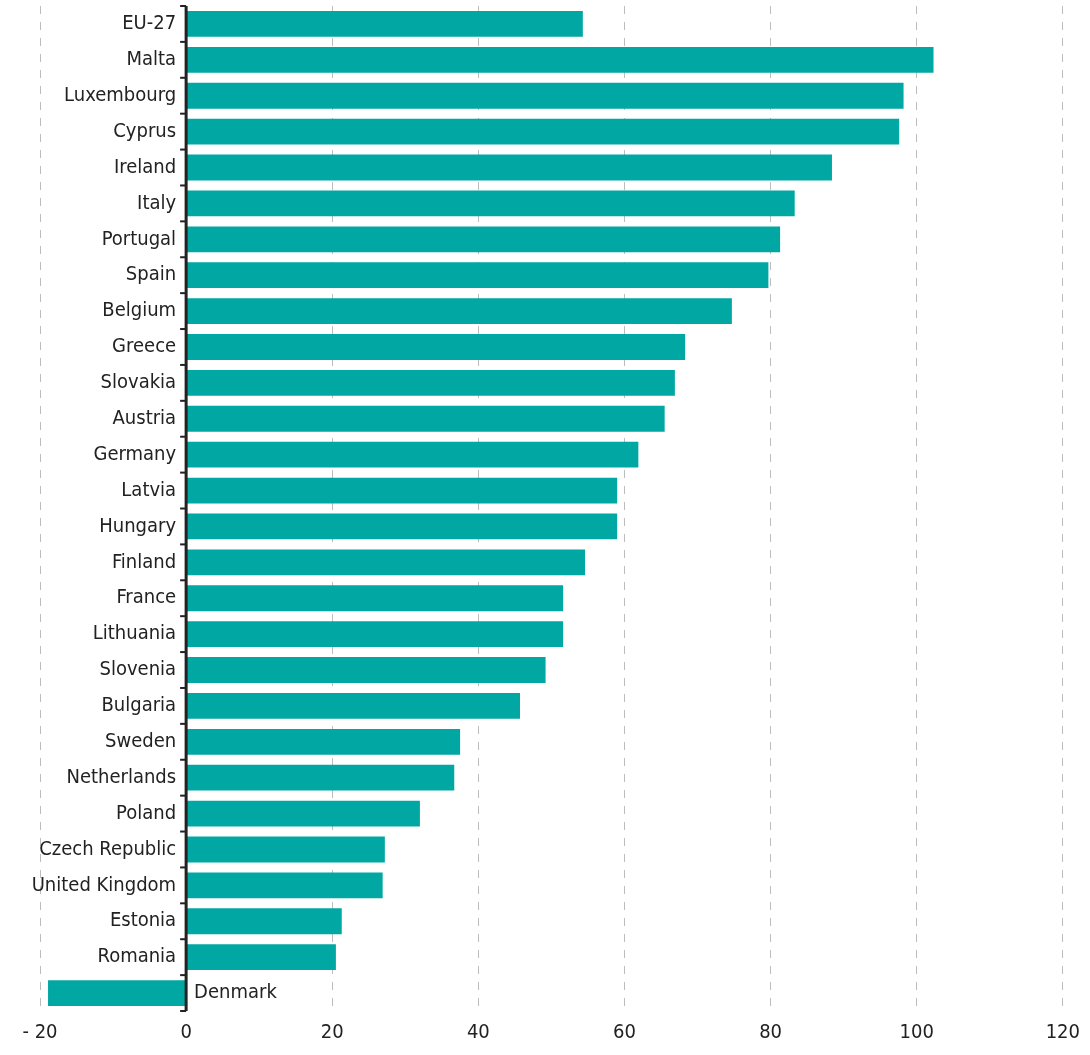 This screenshot has height=1055, width=1090. I want to click on x-tick-label: 100, so click(916, 1031).